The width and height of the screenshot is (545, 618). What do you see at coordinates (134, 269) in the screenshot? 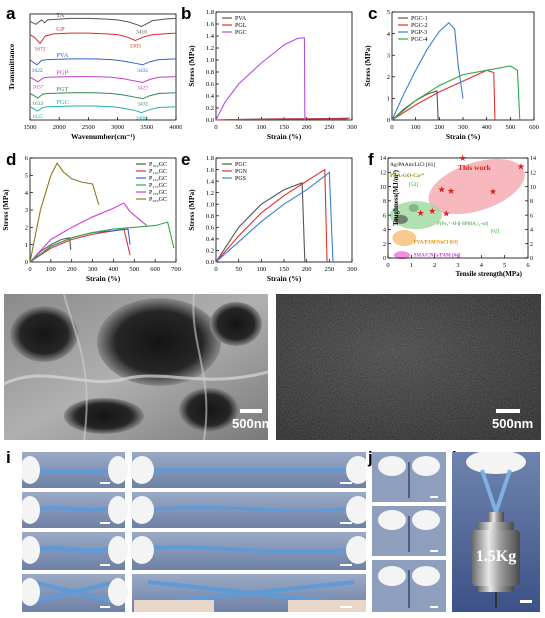
I see `x-tick-label: 500` at bounding box center [134, 269].